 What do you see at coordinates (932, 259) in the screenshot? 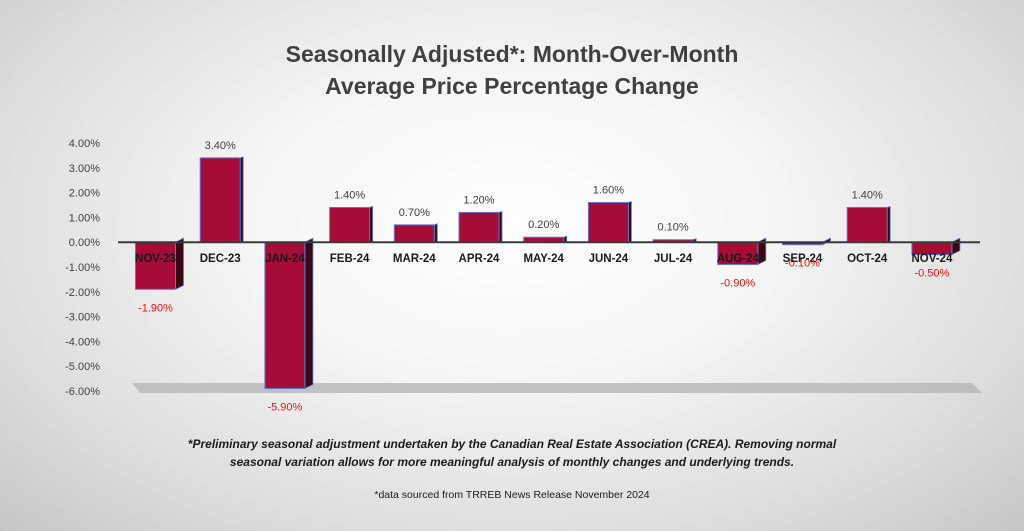
I see `x-tick-label: NOV-24` at bounding box center [932, 259].